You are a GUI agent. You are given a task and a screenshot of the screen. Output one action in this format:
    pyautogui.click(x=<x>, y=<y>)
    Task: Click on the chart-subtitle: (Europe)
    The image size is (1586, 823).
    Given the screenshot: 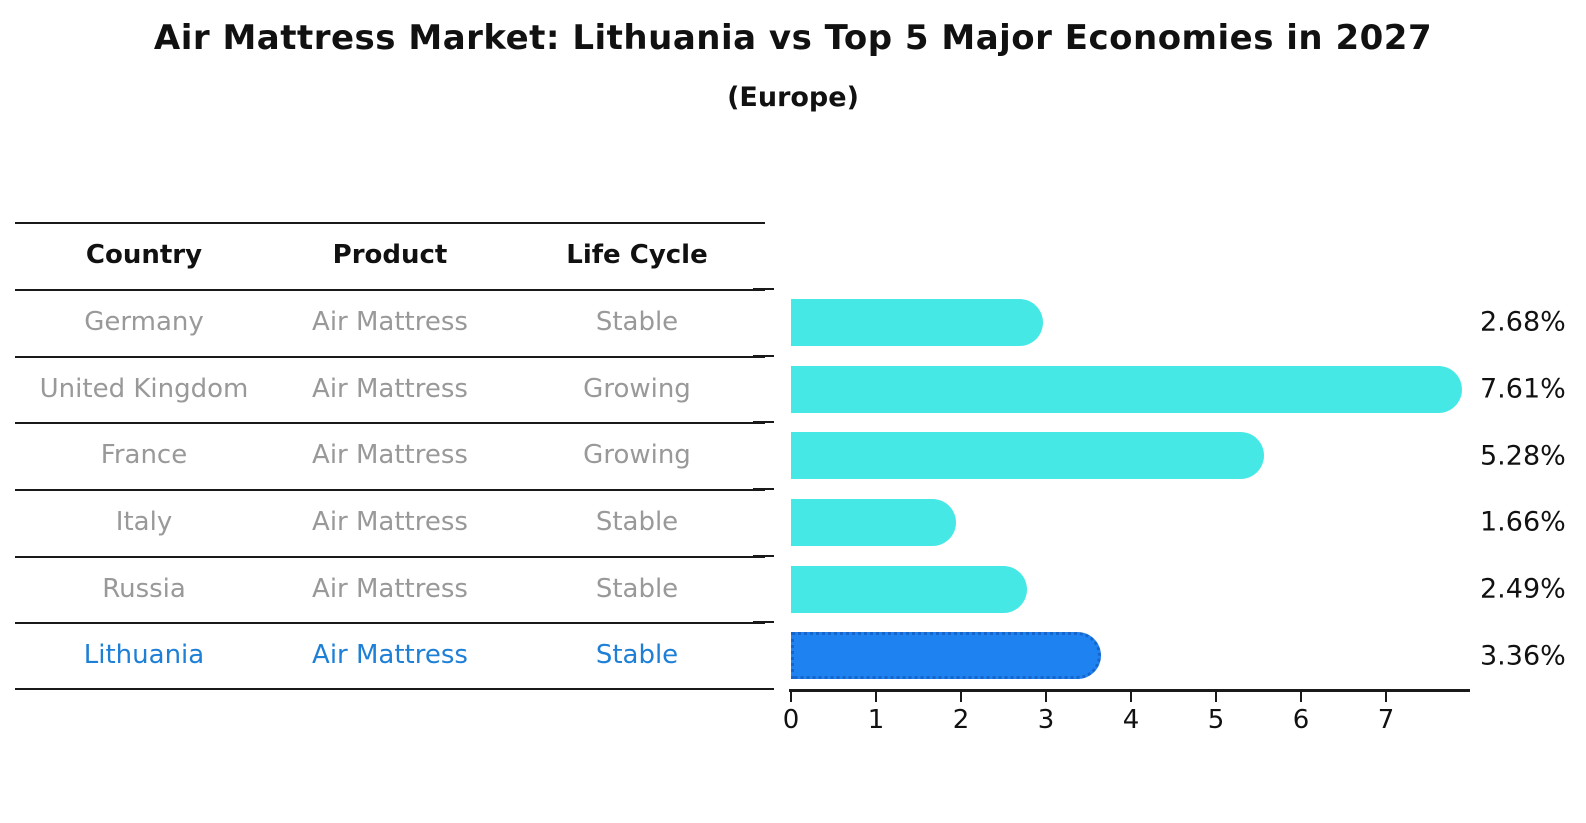 What is the action you would take?
    pyautogui.click(x=793, y=97)
    